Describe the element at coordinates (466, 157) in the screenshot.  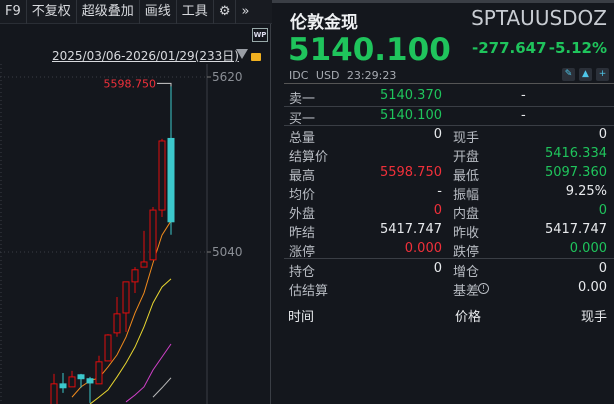
I see `field-label: 开盘` at that location.